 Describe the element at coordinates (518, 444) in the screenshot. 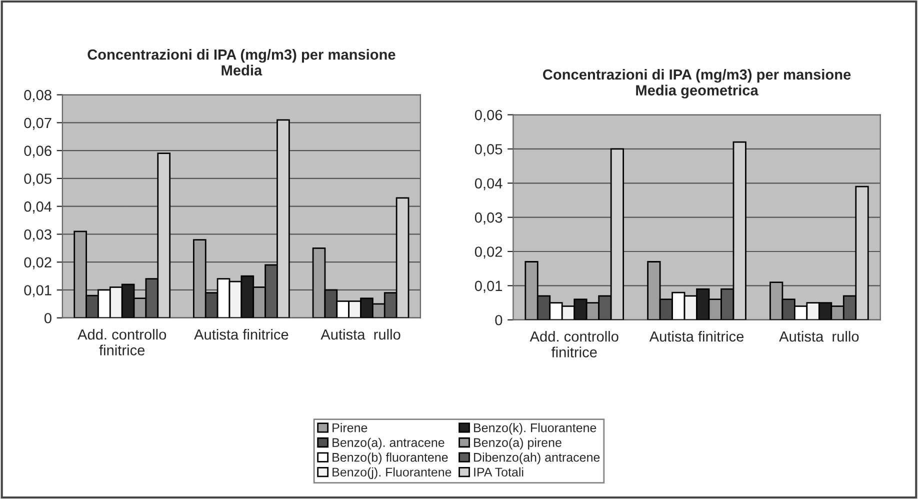

I see `legend-label: Benzo(a) pirene` at that location.